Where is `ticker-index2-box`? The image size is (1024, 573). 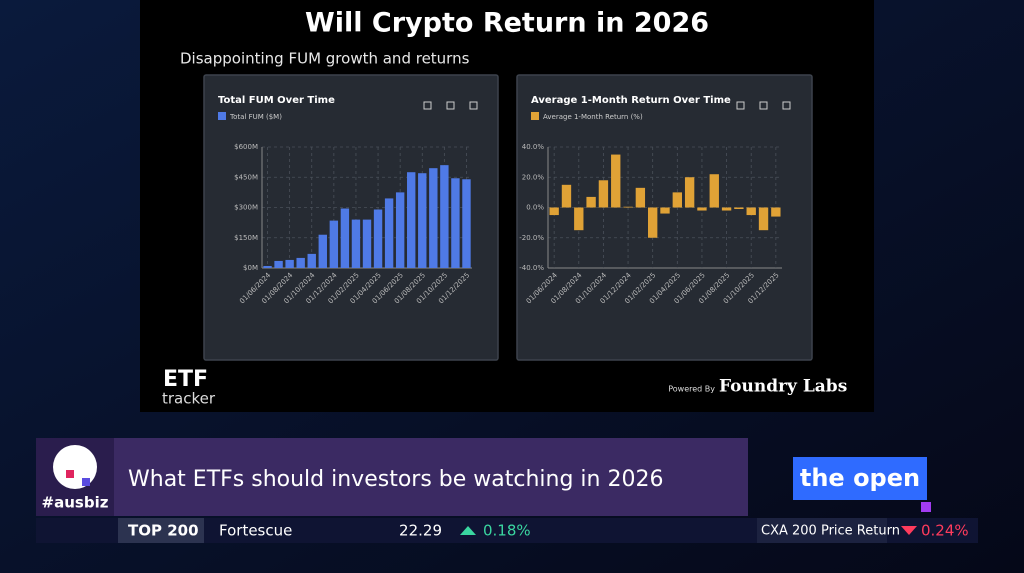 ticker-index2-box is located at coordinates (822, 530).